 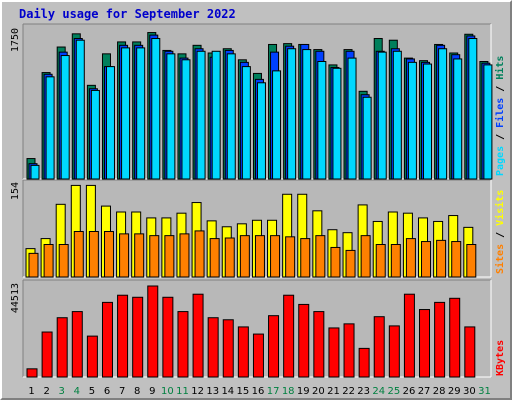 What do you see at coordinates (318, 391) in the screenshot?
I see `day-label: 20` at bounding box center [318, 391].